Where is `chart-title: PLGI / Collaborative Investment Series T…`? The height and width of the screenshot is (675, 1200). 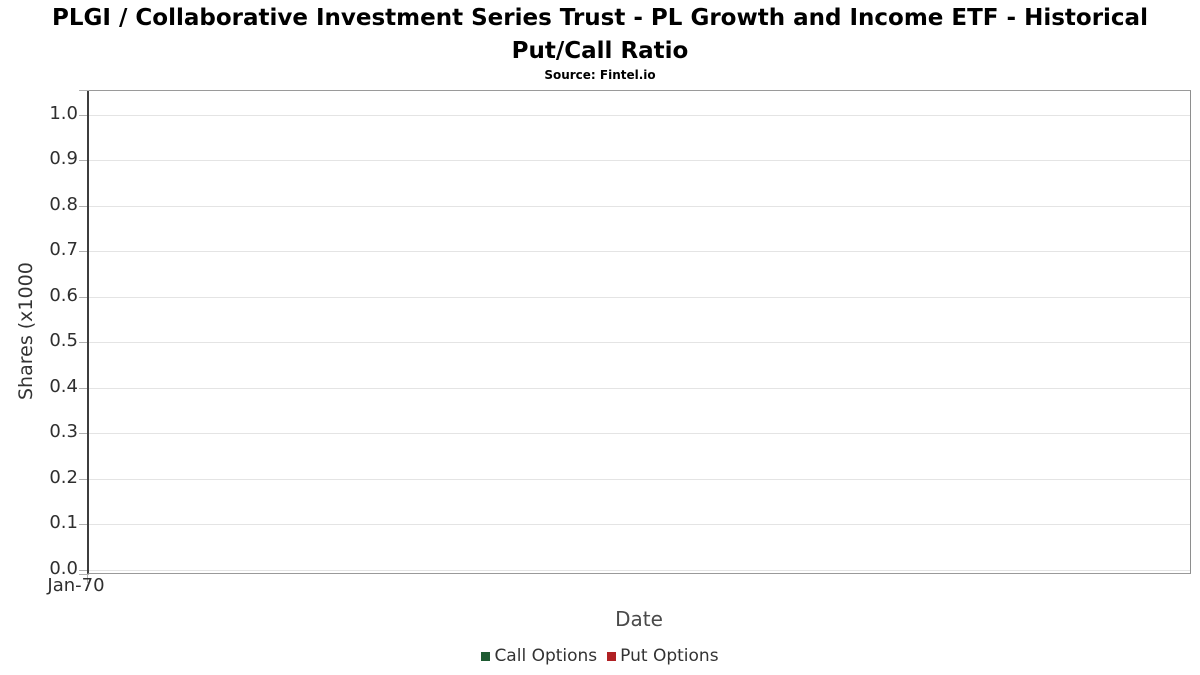 chart-title: PLGI / Collaborative Investment Series T… is located at coordinates (600, 34).